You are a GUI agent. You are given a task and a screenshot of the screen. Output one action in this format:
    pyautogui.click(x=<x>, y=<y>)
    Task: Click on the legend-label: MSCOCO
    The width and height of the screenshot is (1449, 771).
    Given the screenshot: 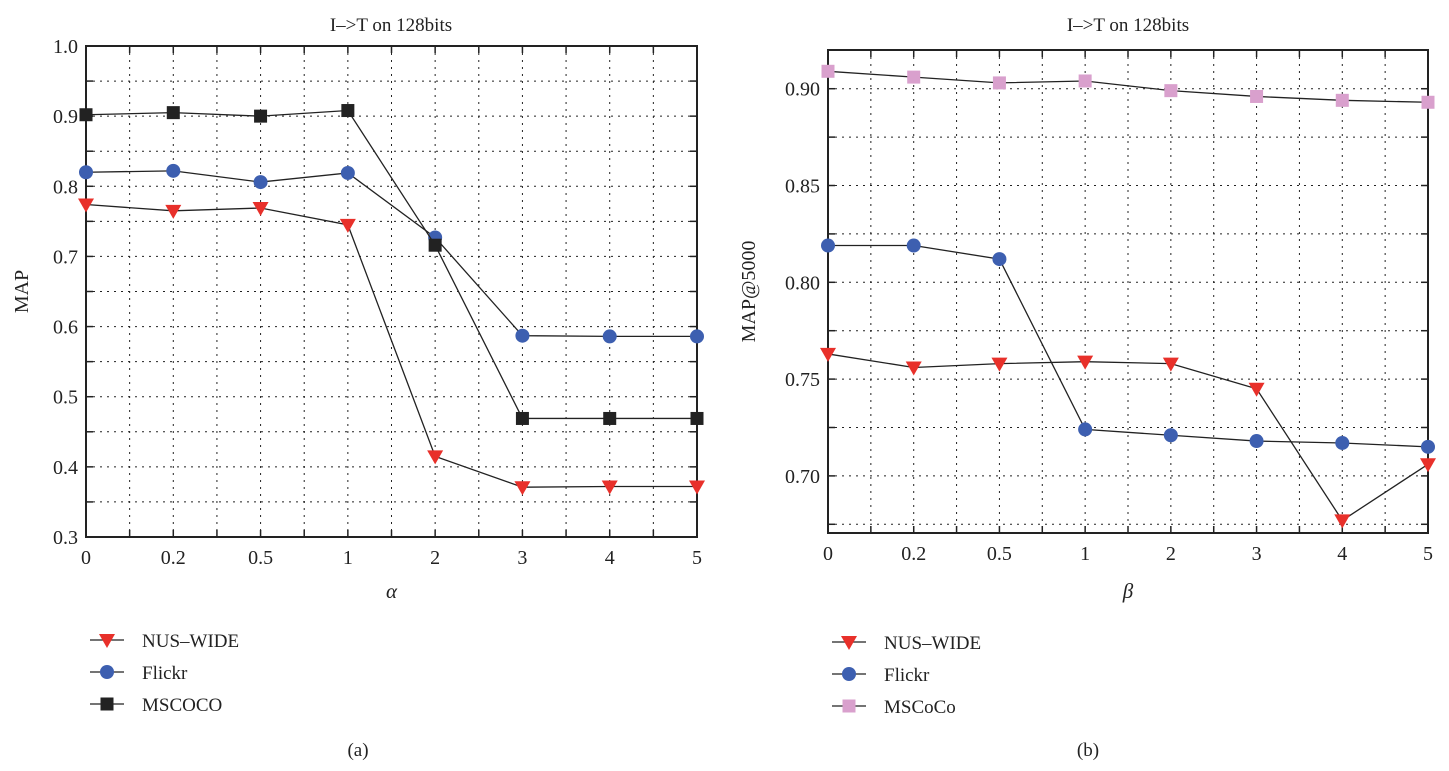 What is the action you would take?
    pyautogui.click(x=182, y=705)
    